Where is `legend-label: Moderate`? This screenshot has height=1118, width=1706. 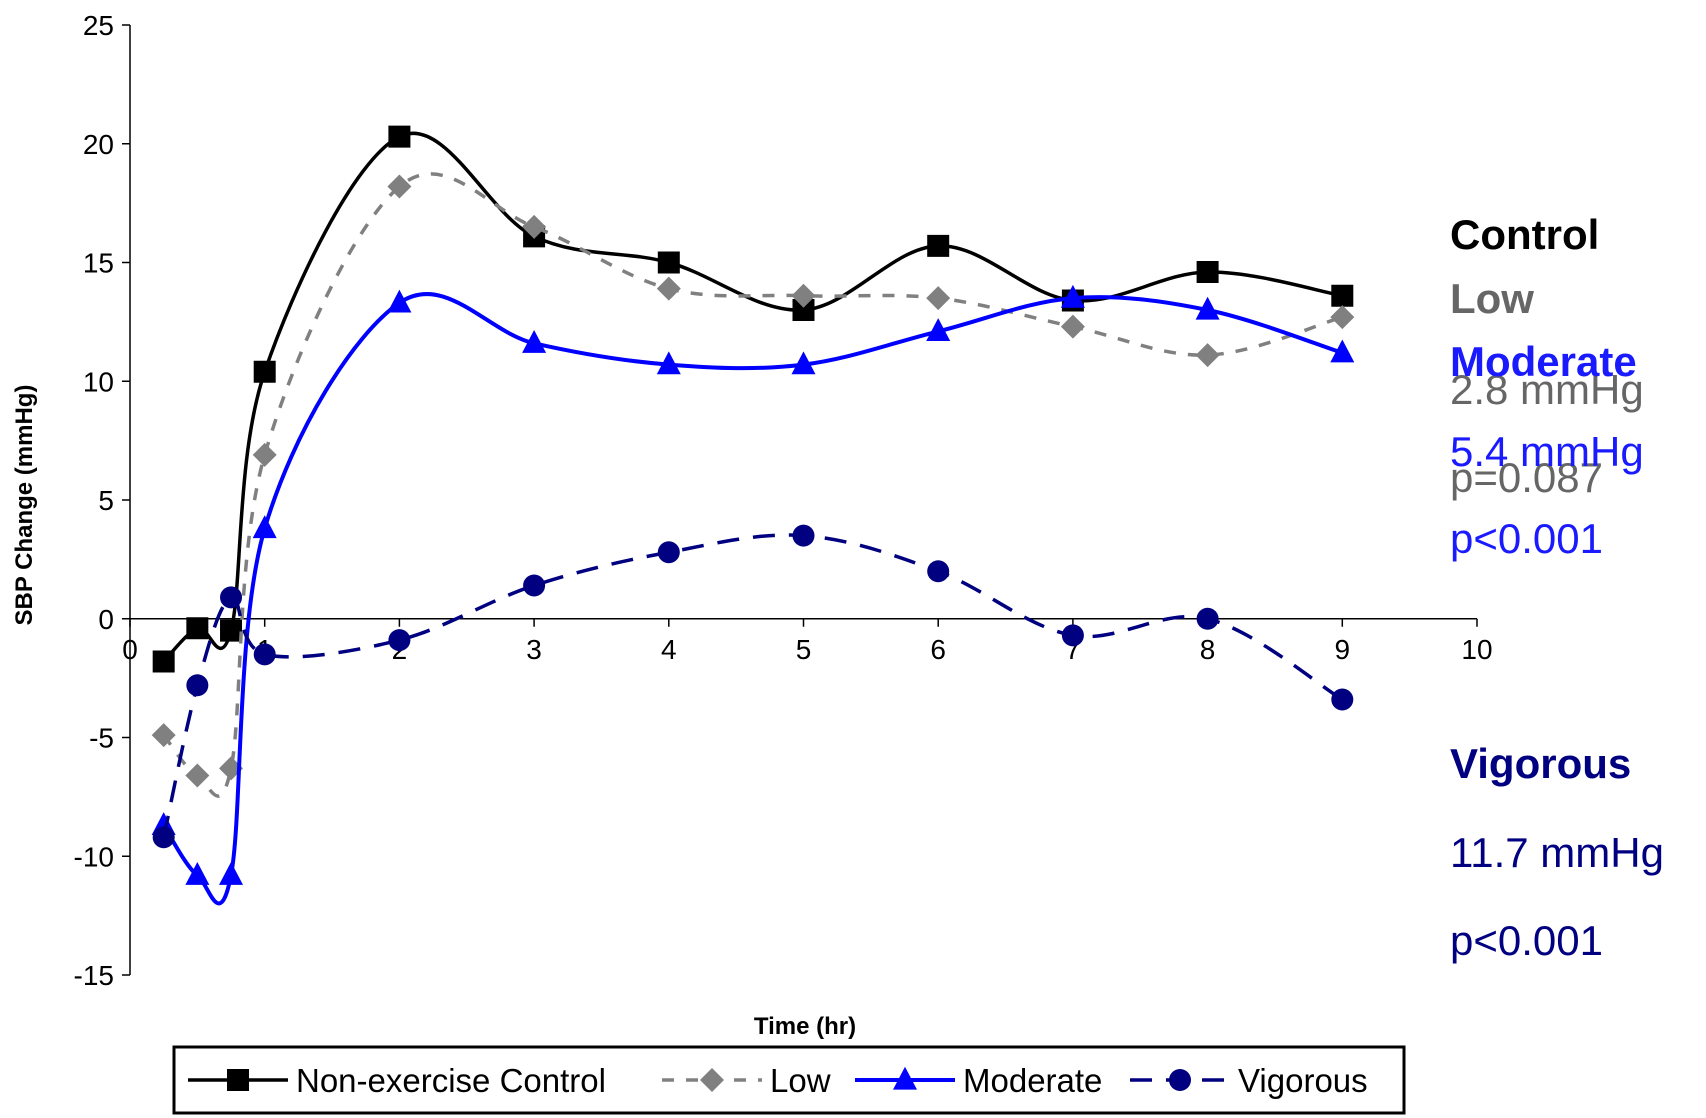
legend-label: Moderate is located at coordinates (1032, 1080).